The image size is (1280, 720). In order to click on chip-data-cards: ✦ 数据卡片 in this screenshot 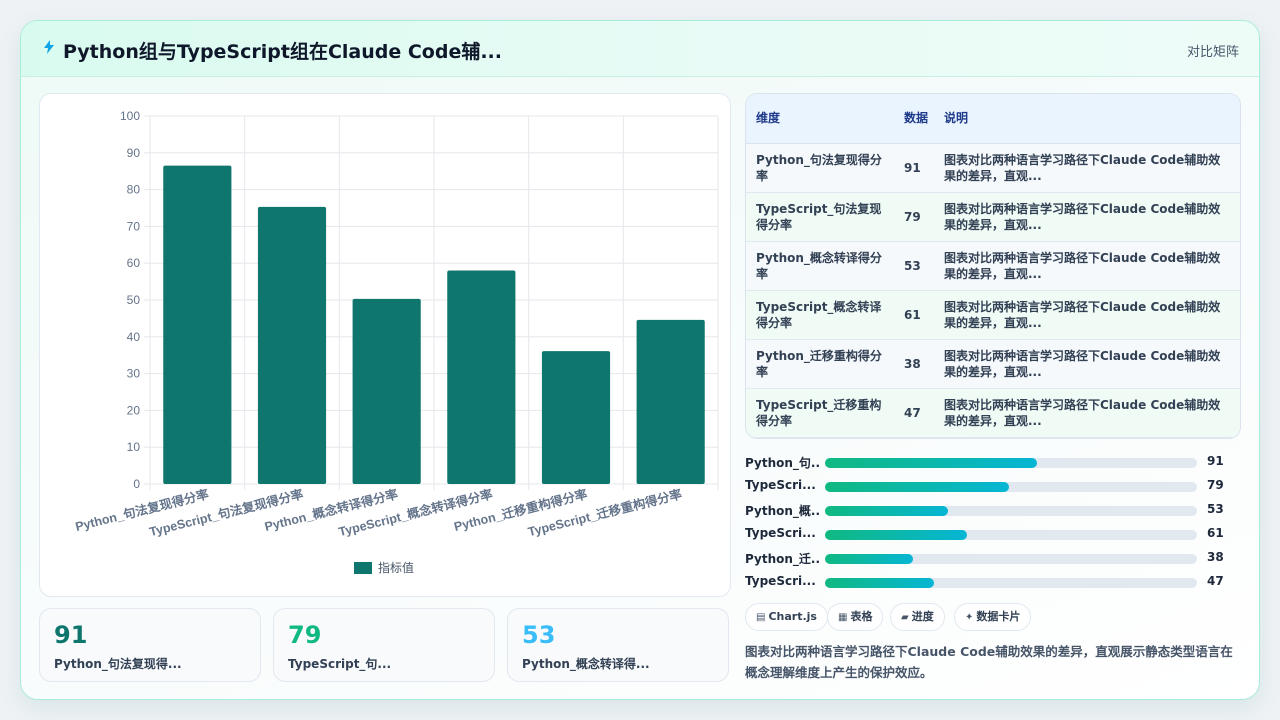, I will do `click(993, 617)`.